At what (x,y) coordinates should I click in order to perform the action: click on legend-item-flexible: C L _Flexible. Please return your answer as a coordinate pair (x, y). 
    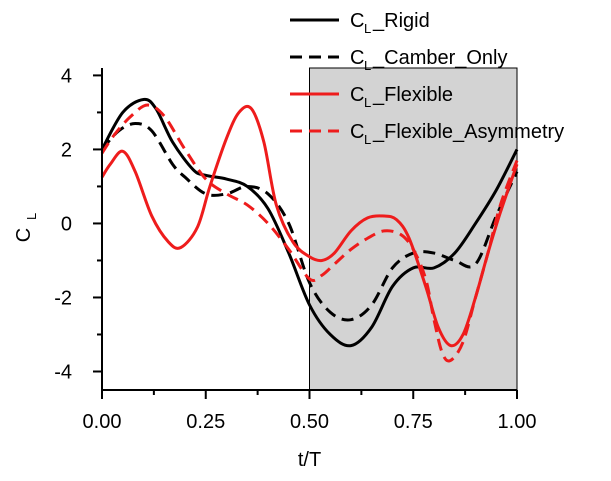
    Looking at the image, I should click on (371, 97).